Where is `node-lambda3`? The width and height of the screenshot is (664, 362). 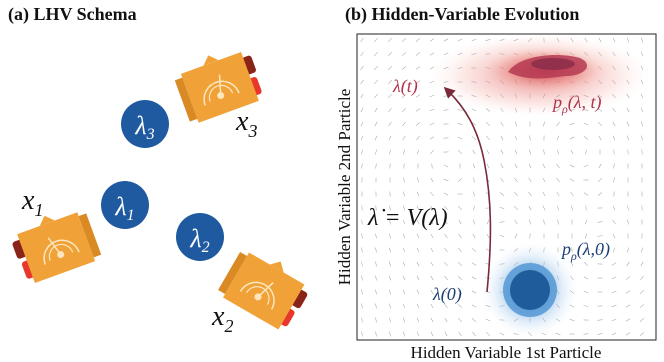
node-lambda3 is located at coordinates (145, 124).